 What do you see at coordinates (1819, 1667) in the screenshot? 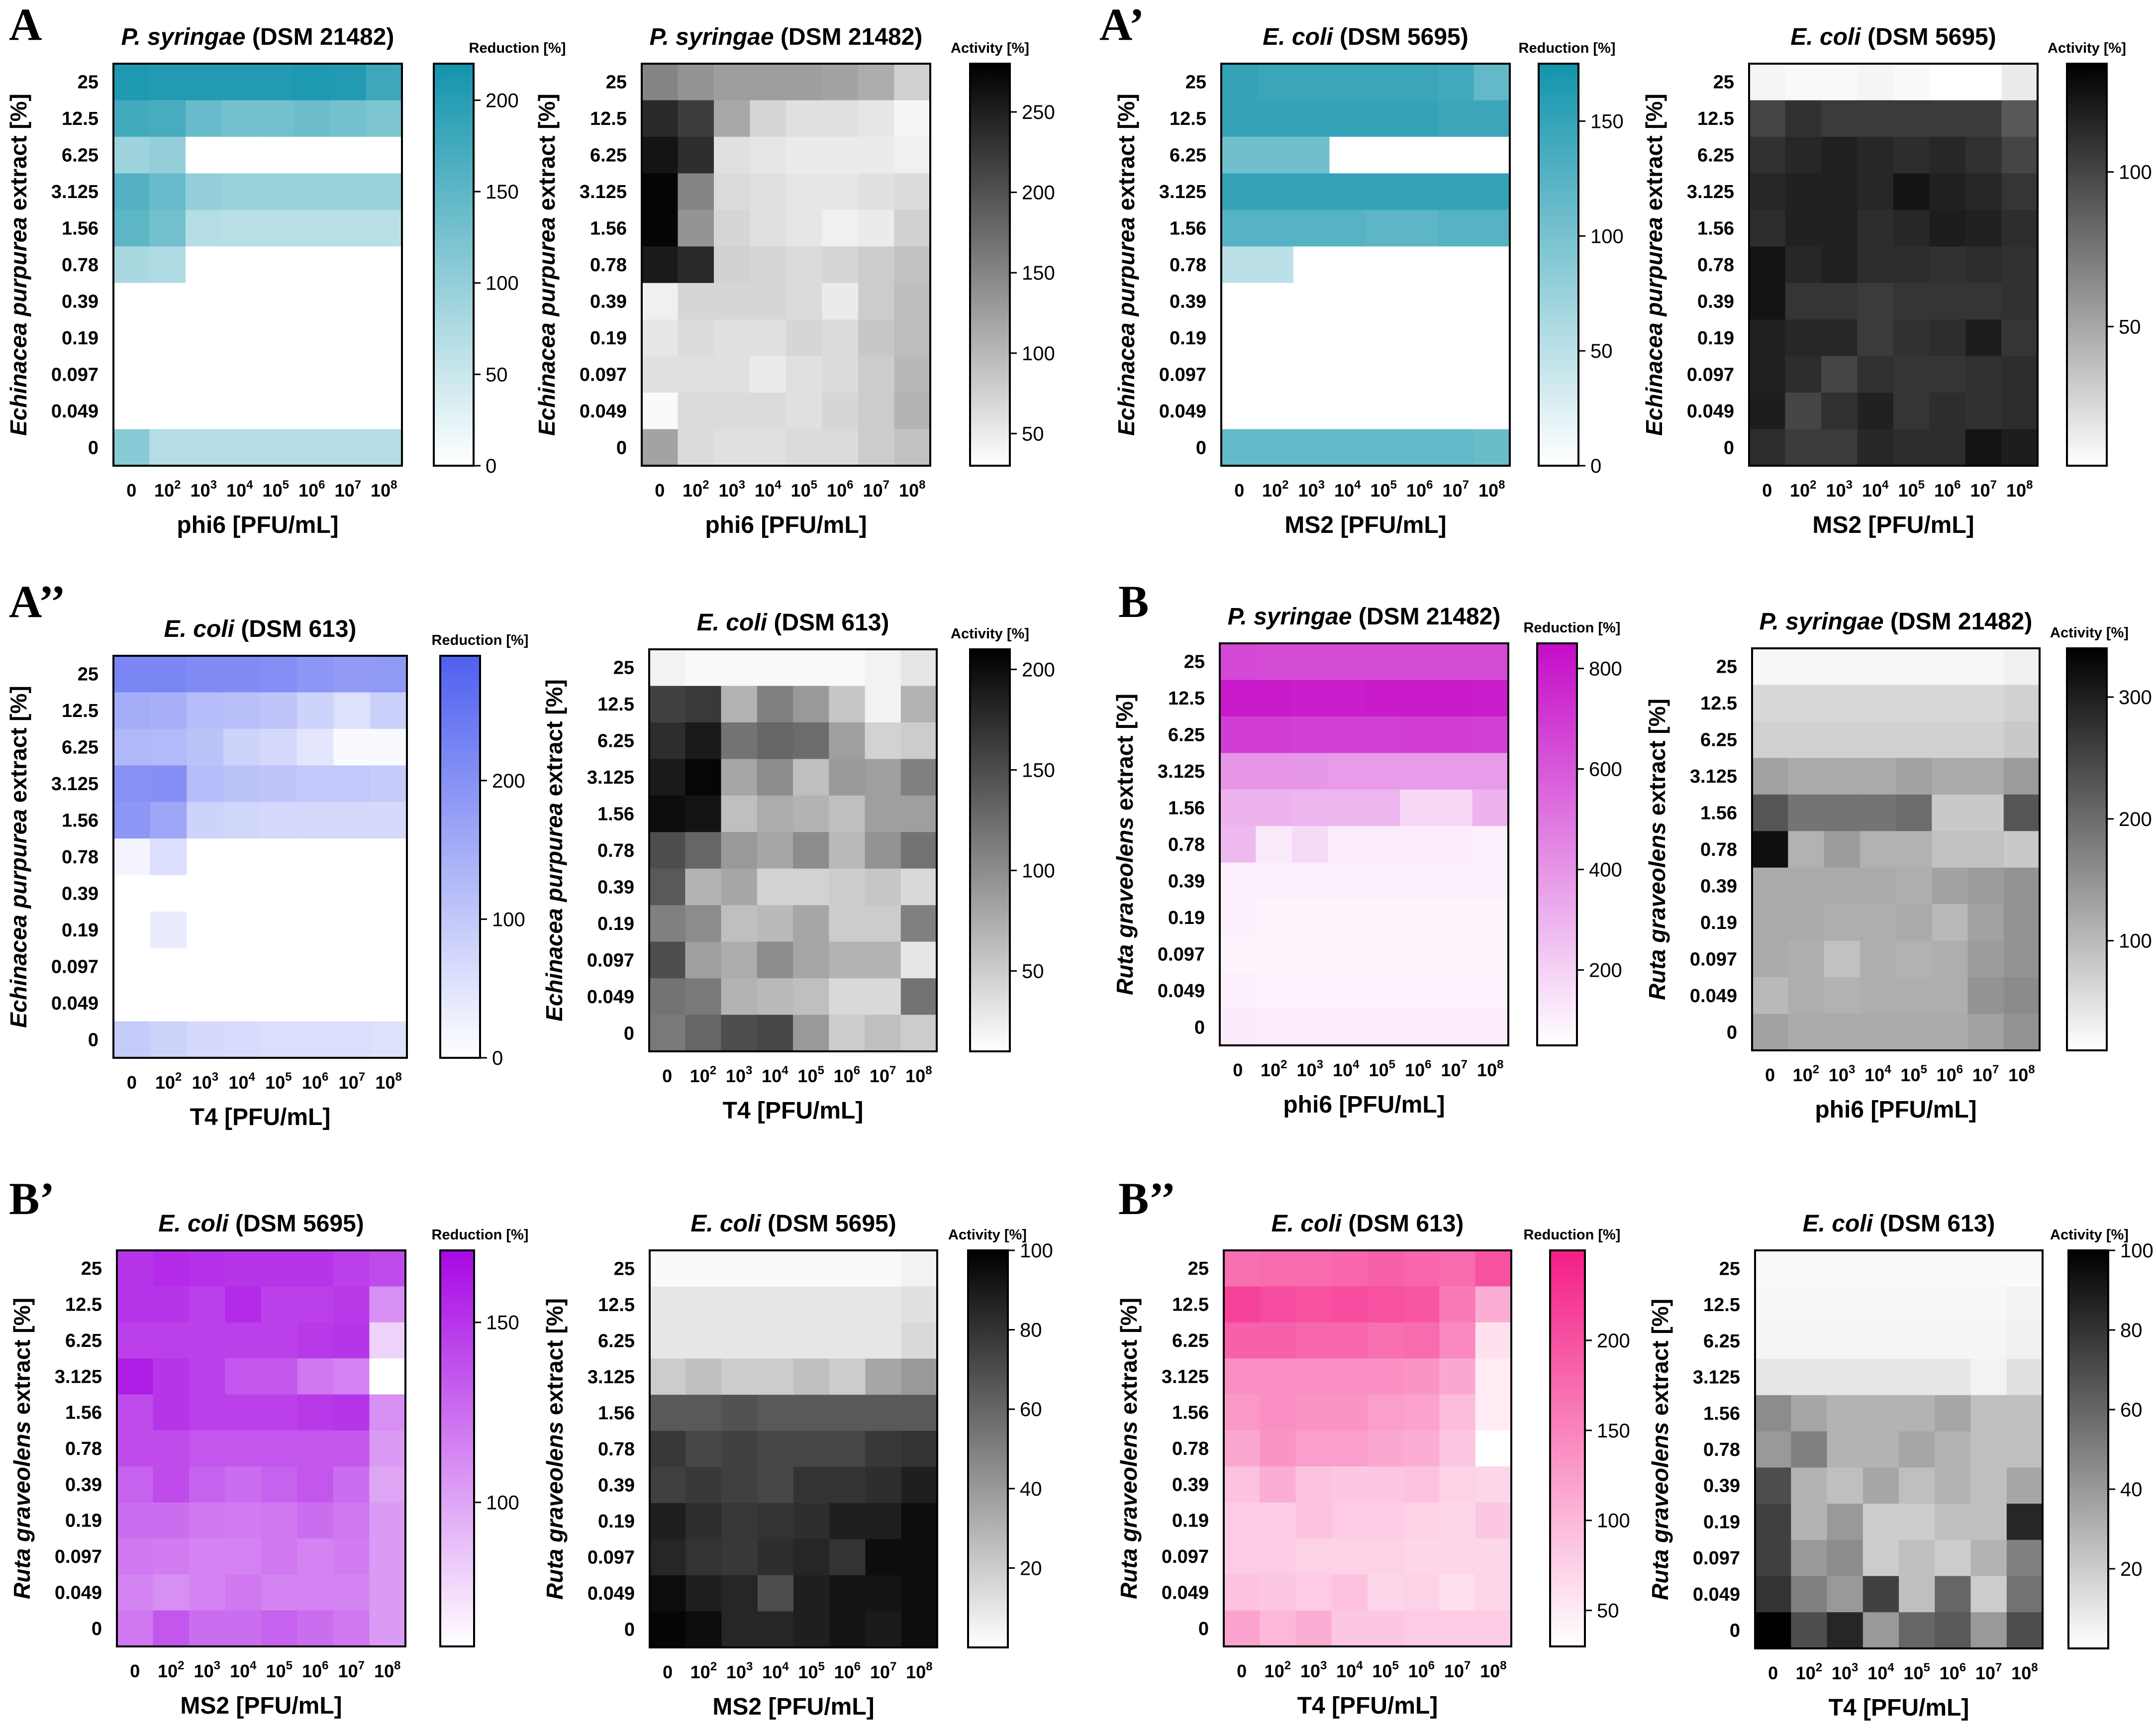
I see `x-tick-exponent: 2` at bounding box center [1819, 1667].